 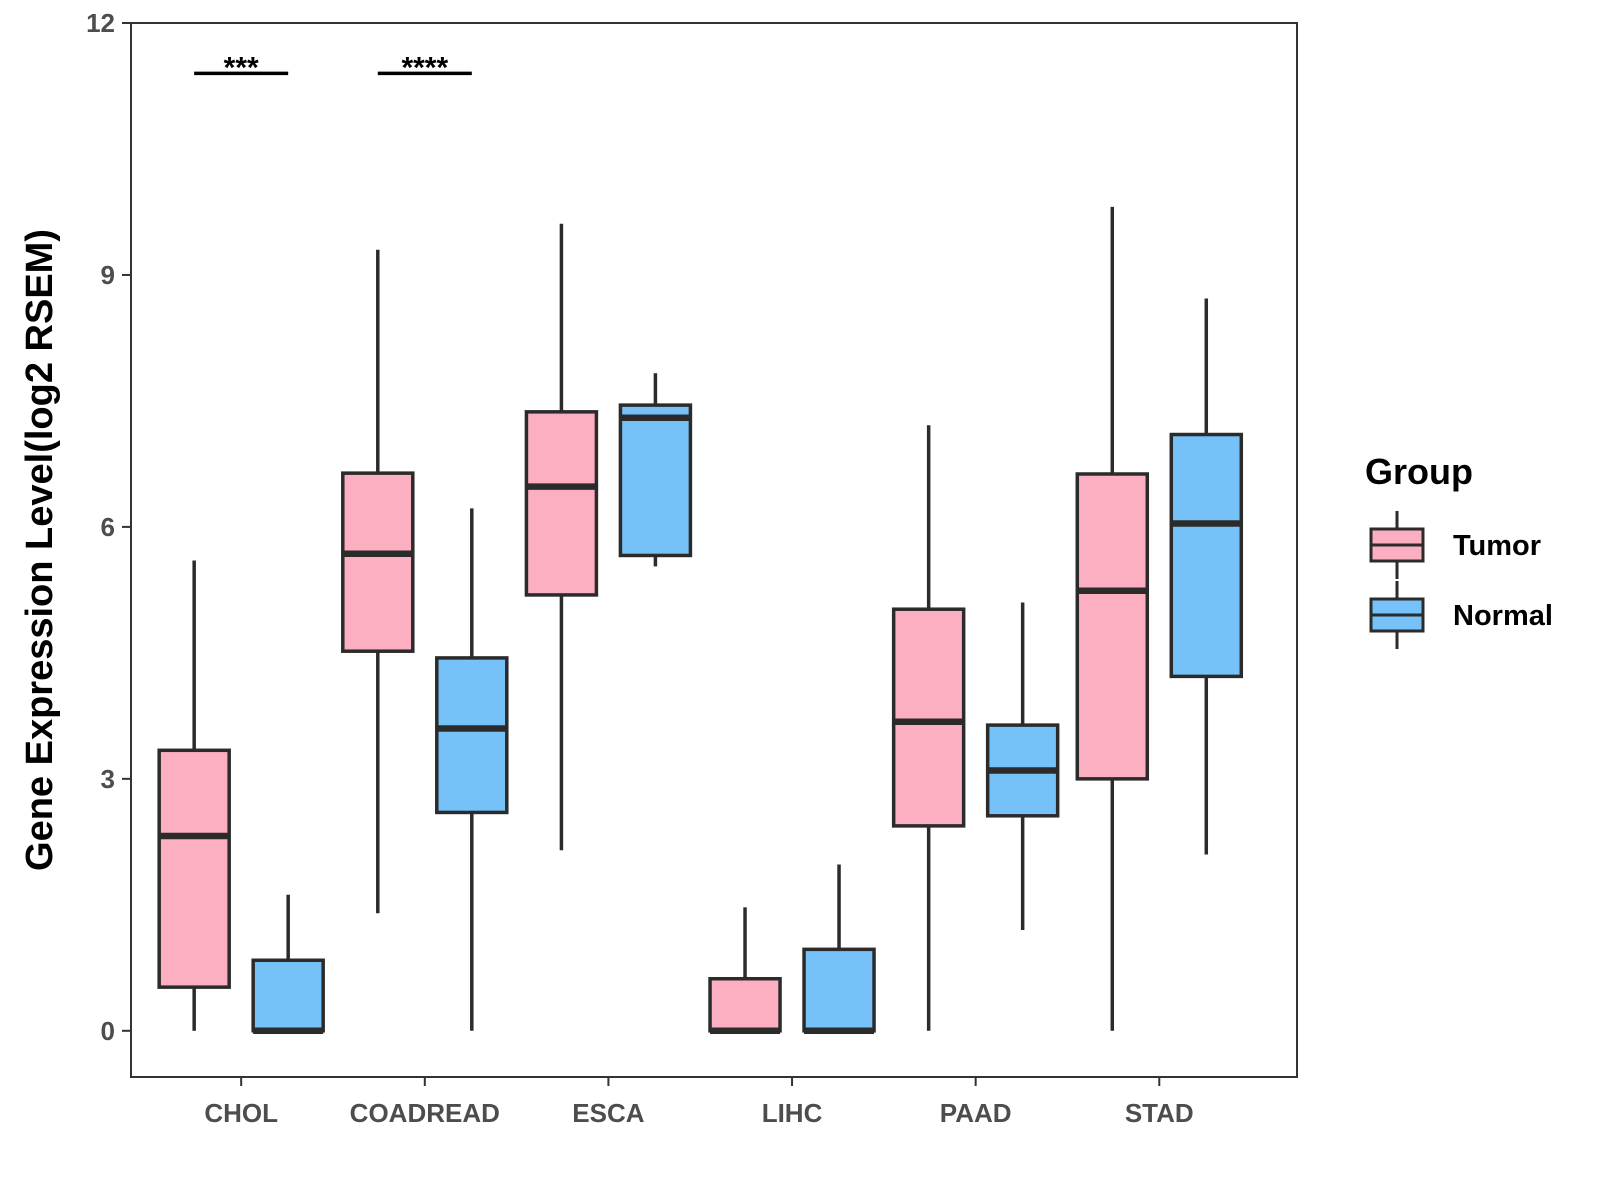 I want to click on box-tumor-paad, so click(x=928, y=728).